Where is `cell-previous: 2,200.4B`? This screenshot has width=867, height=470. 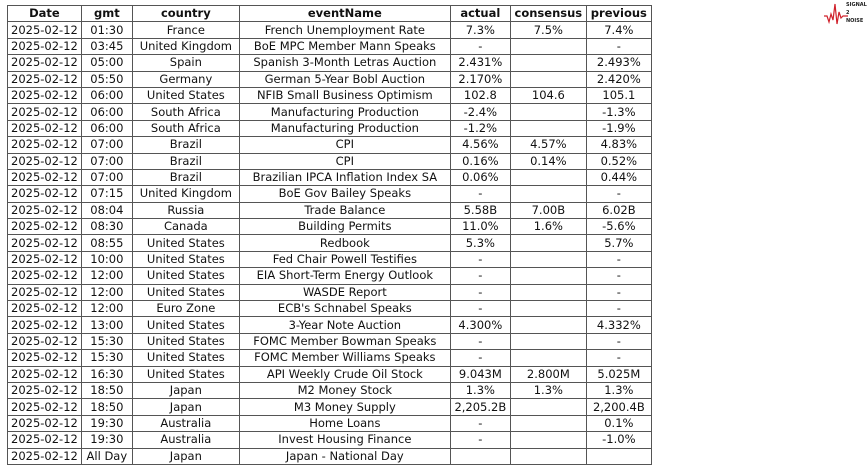 cell-previous: 2,200.4B is located at coordinates (618, 407).